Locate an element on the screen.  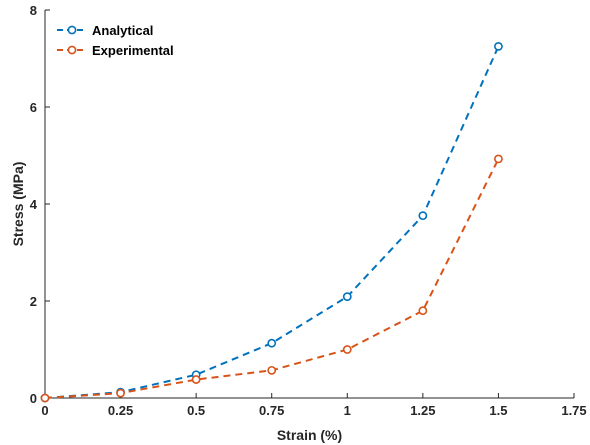
y-axis-ticks: 0 2 4 6 8 is located at coordinates (40, 204).